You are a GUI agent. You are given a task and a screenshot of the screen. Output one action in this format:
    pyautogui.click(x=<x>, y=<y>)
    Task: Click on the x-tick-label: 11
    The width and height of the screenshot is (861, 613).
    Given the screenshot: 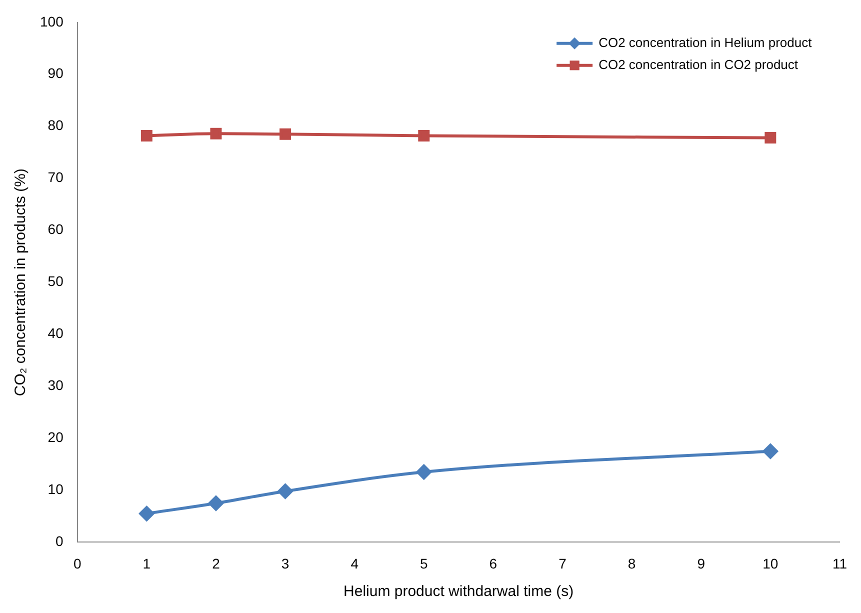 What is the action you would take?
    pyautogui.click(x=840, y=563)
    